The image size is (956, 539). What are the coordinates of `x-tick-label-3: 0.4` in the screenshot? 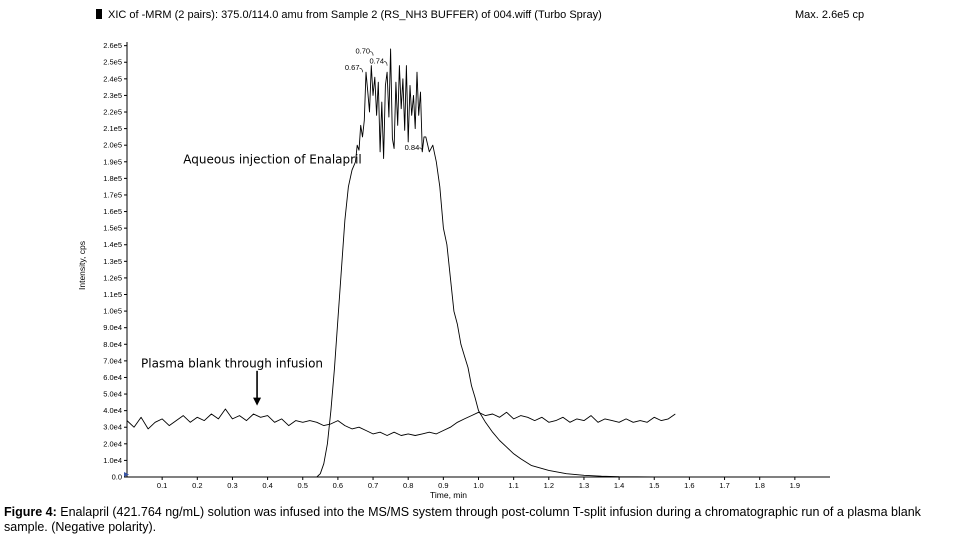 It's located at (267, 485).